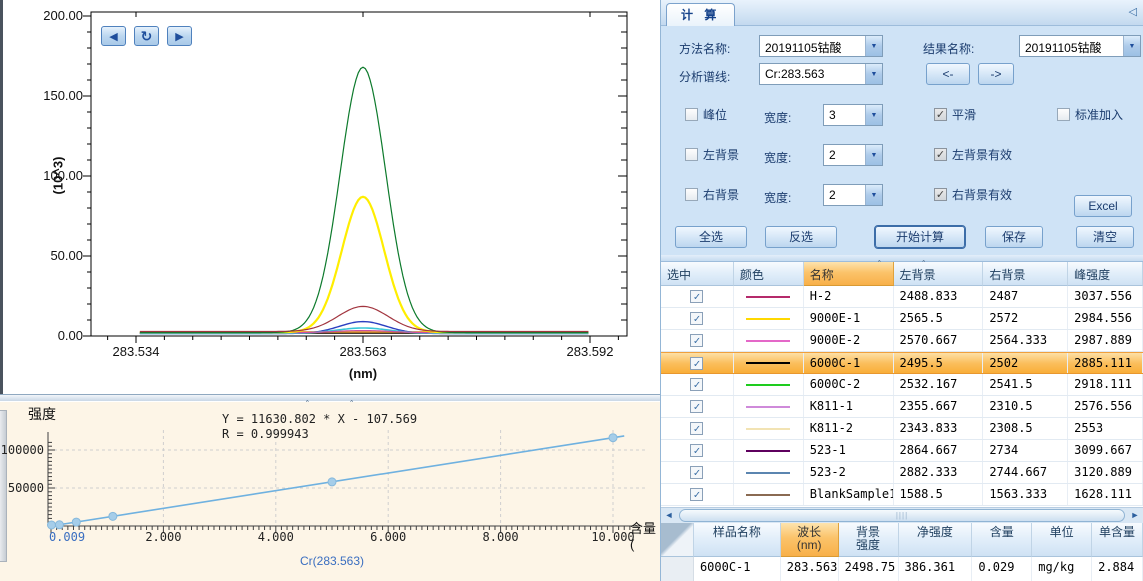 The width and height of the screenshot is (1143, 581). What do you see at coordinates (996, 74) in the screenshot?
I see `next-button: ->` at bounding box center [996, 74].